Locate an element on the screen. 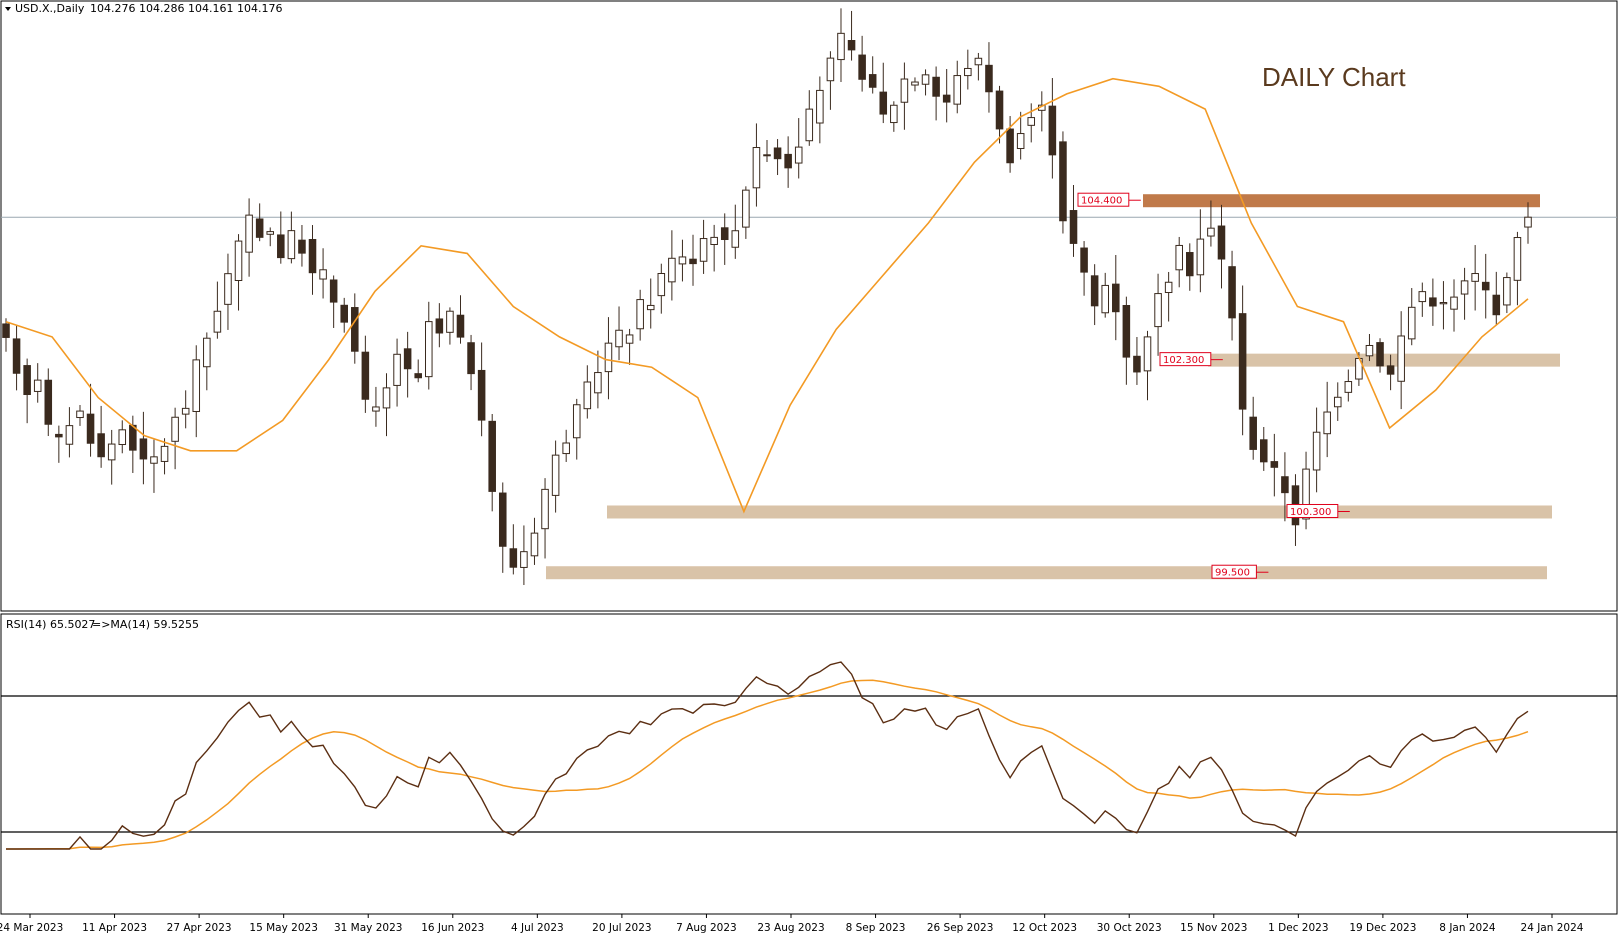 This screenshot has height=936, width=1619. level-zone-104.400 is located at coordinates (1341, 201).